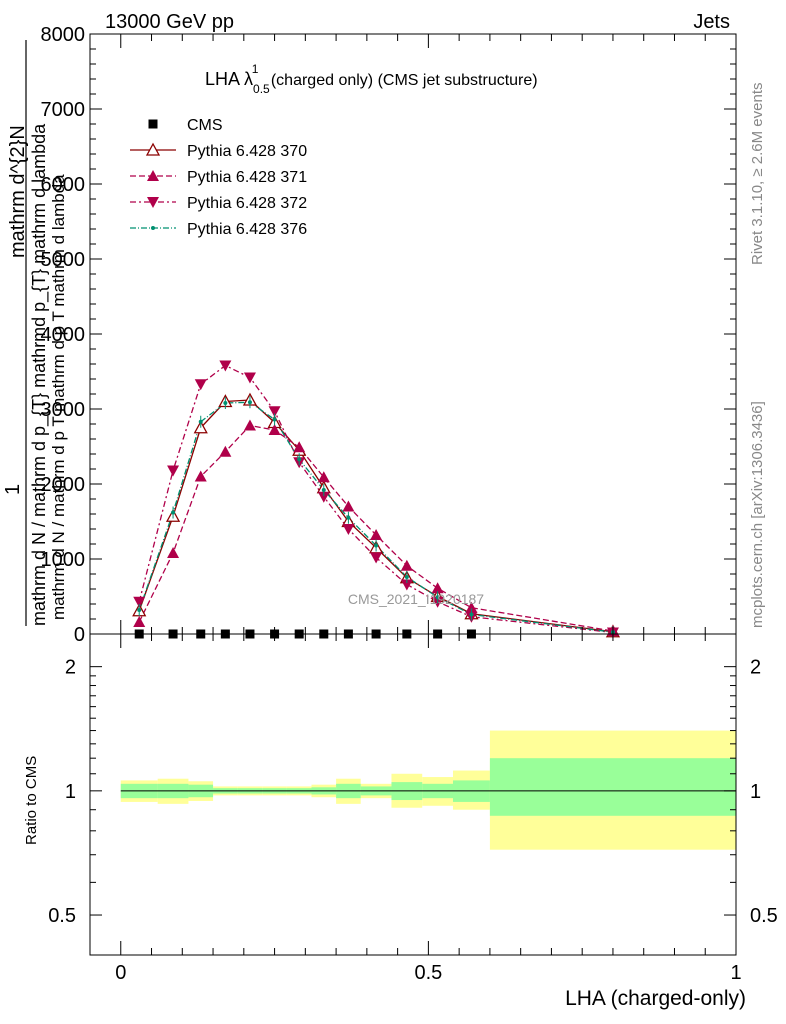  I want to click on legend-label: CMS, so click(205, 125).